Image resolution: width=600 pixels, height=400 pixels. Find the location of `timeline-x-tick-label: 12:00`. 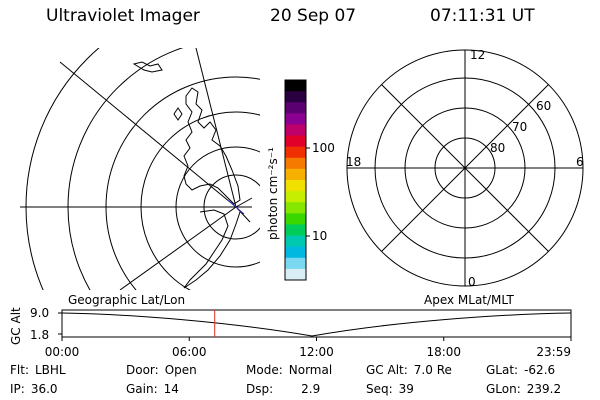

timeline-x-tick-label: 12:00 is located at coordinates (316, 352).